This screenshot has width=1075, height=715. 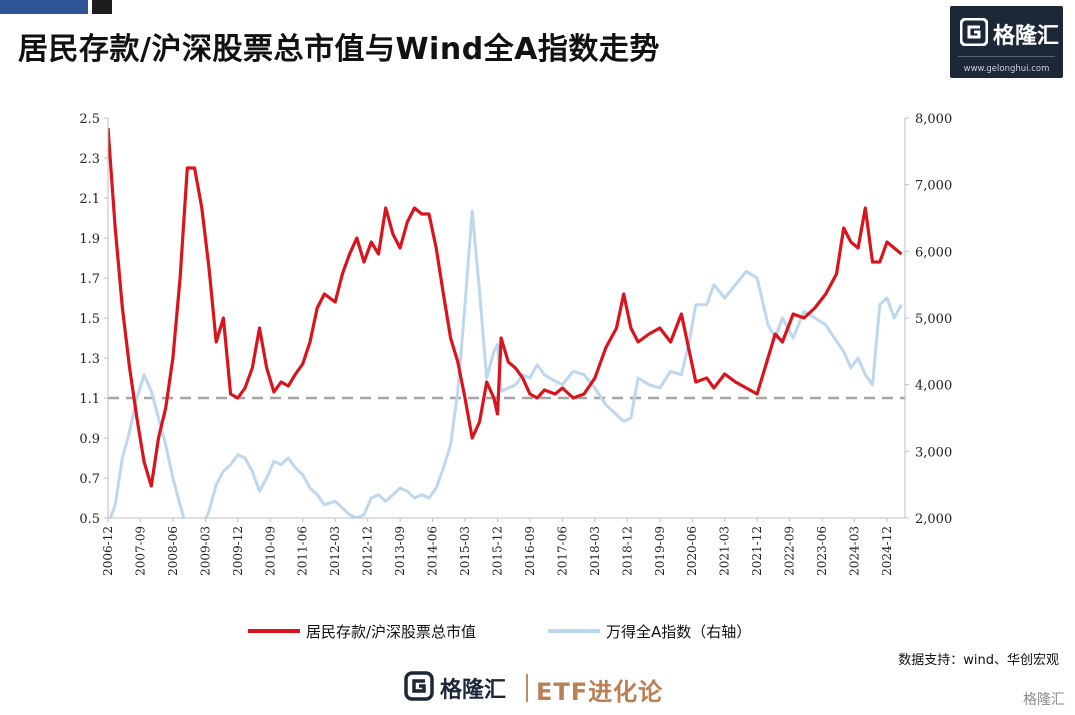 I want to click on footer-g-icon, so click(x=419, y=686).